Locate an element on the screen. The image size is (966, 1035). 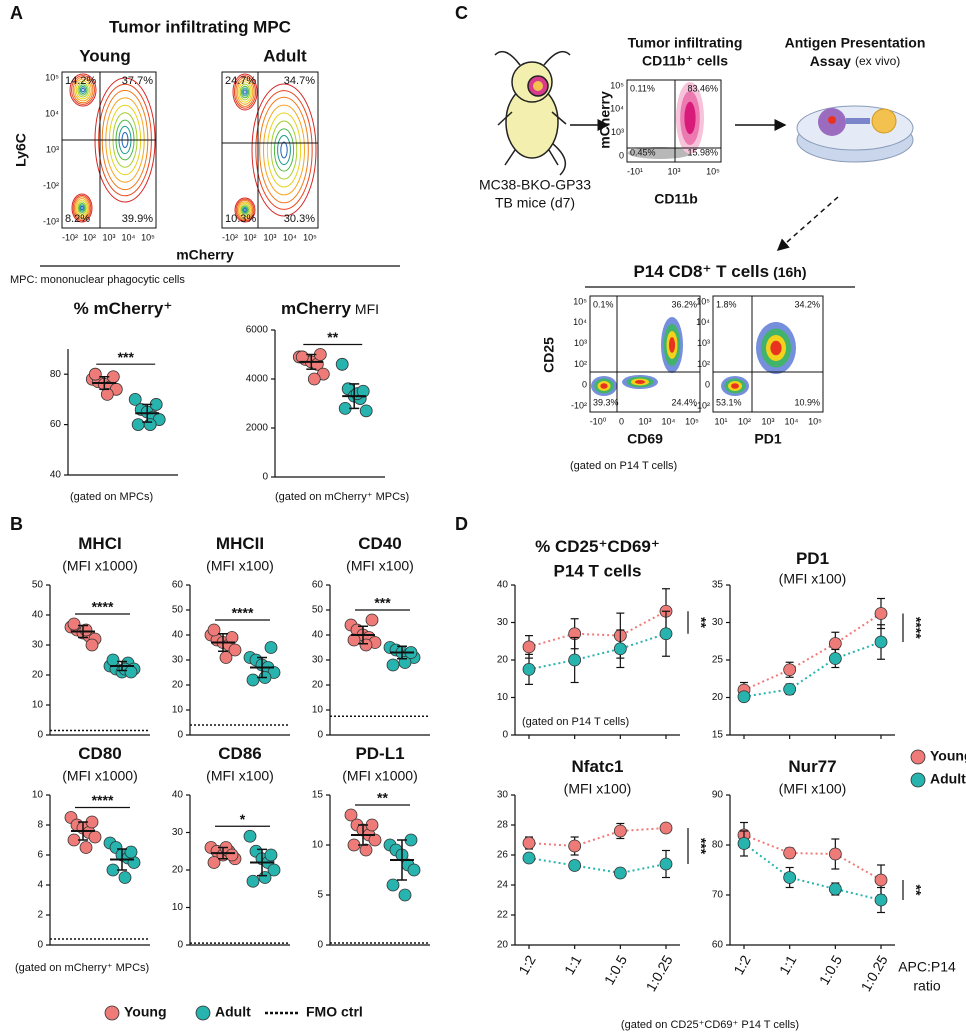
axis-label: mCherry is located at coordinates (605, 120).